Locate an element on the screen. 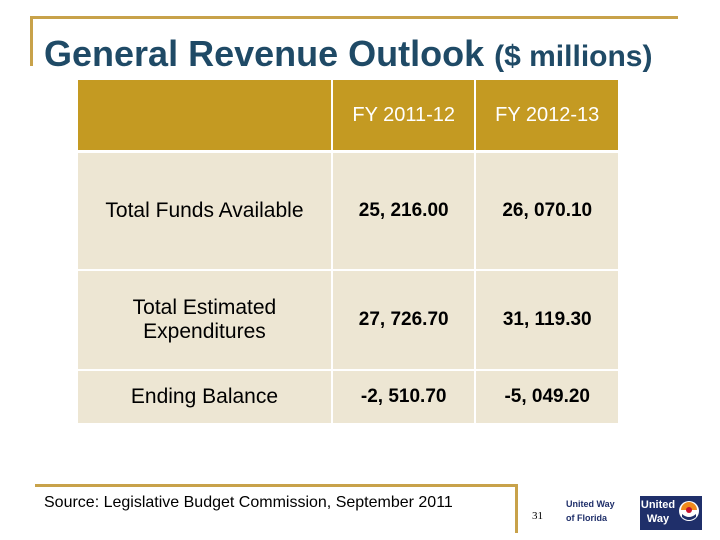  slide-title: General Revenue Outlook ($ millions) is located at coordinates (364, 55).